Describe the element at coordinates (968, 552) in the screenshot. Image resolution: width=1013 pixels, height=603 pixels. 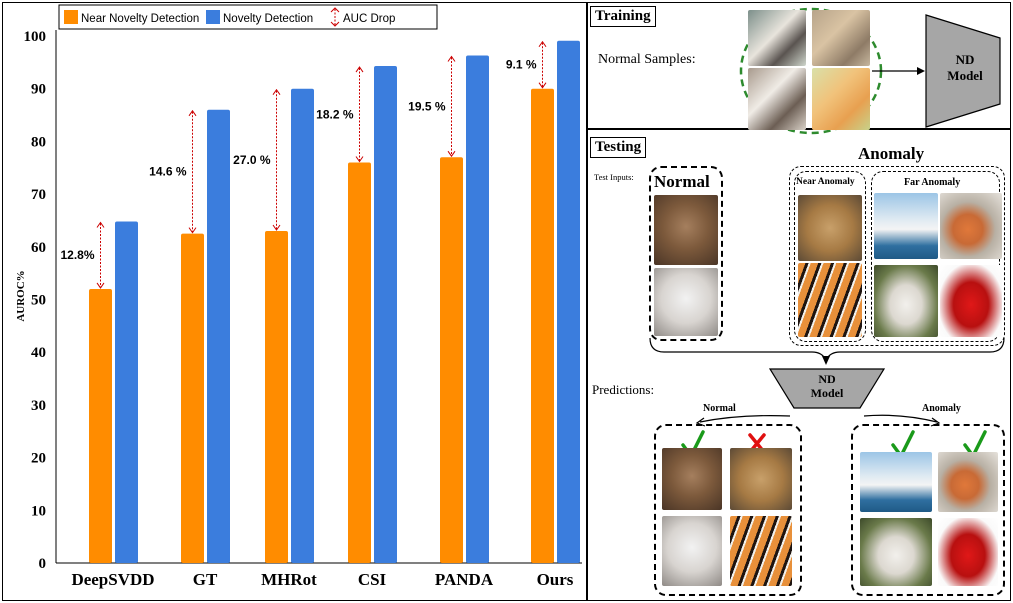
I see `pred-car-image` at that location.